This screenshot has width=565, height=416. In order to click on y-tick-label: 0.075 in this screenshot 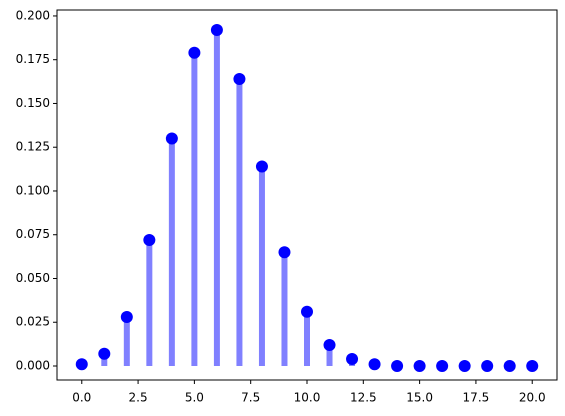, I will do `click(33, 234)`.